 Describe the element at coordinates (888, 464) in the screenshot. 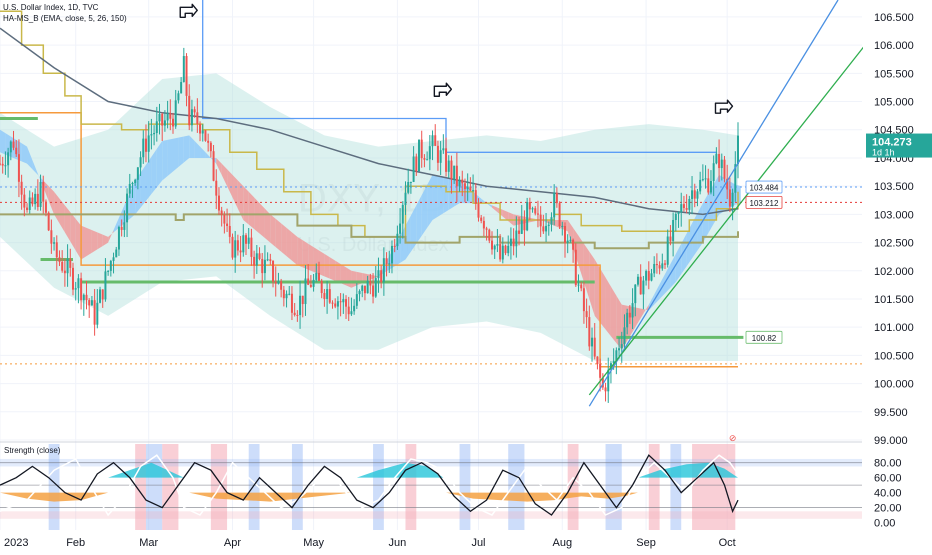

I see `osc-tick-label: 80.00` at that location.